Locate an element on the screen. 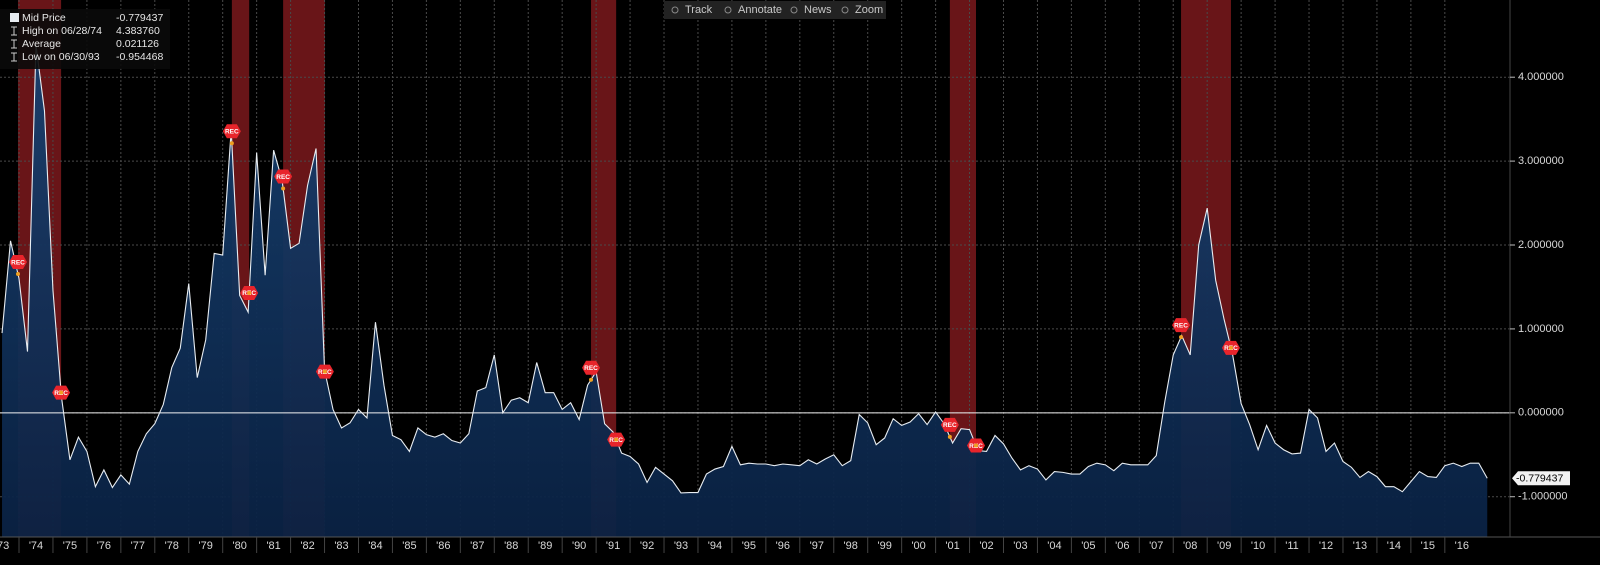 The image size is (1600, 565). legend-label: Average is located at coordinates (41, 44).